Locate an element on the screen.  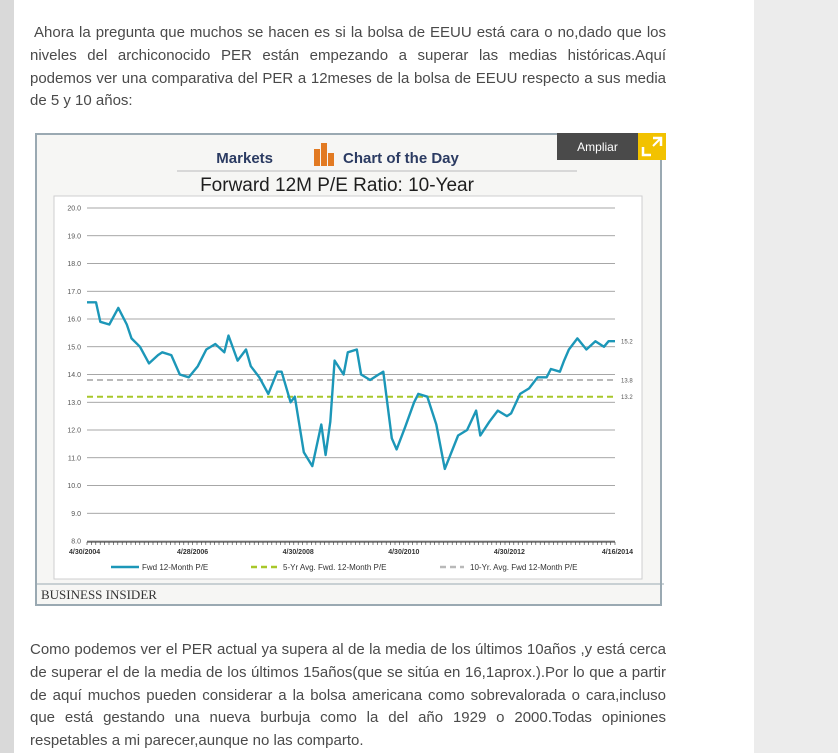
avg-10yr-label: 13.8 is located at coordinates (627, 382).